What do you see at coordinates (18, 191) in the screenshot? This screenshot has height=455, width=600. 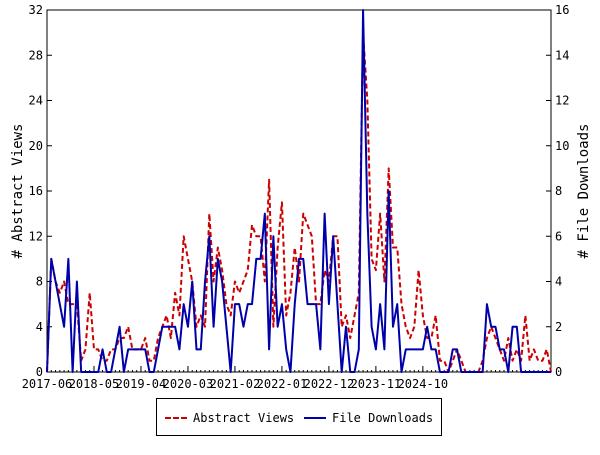 I see `y-axis-left-title: # Abstract Views` at bounding box center [18, 191].